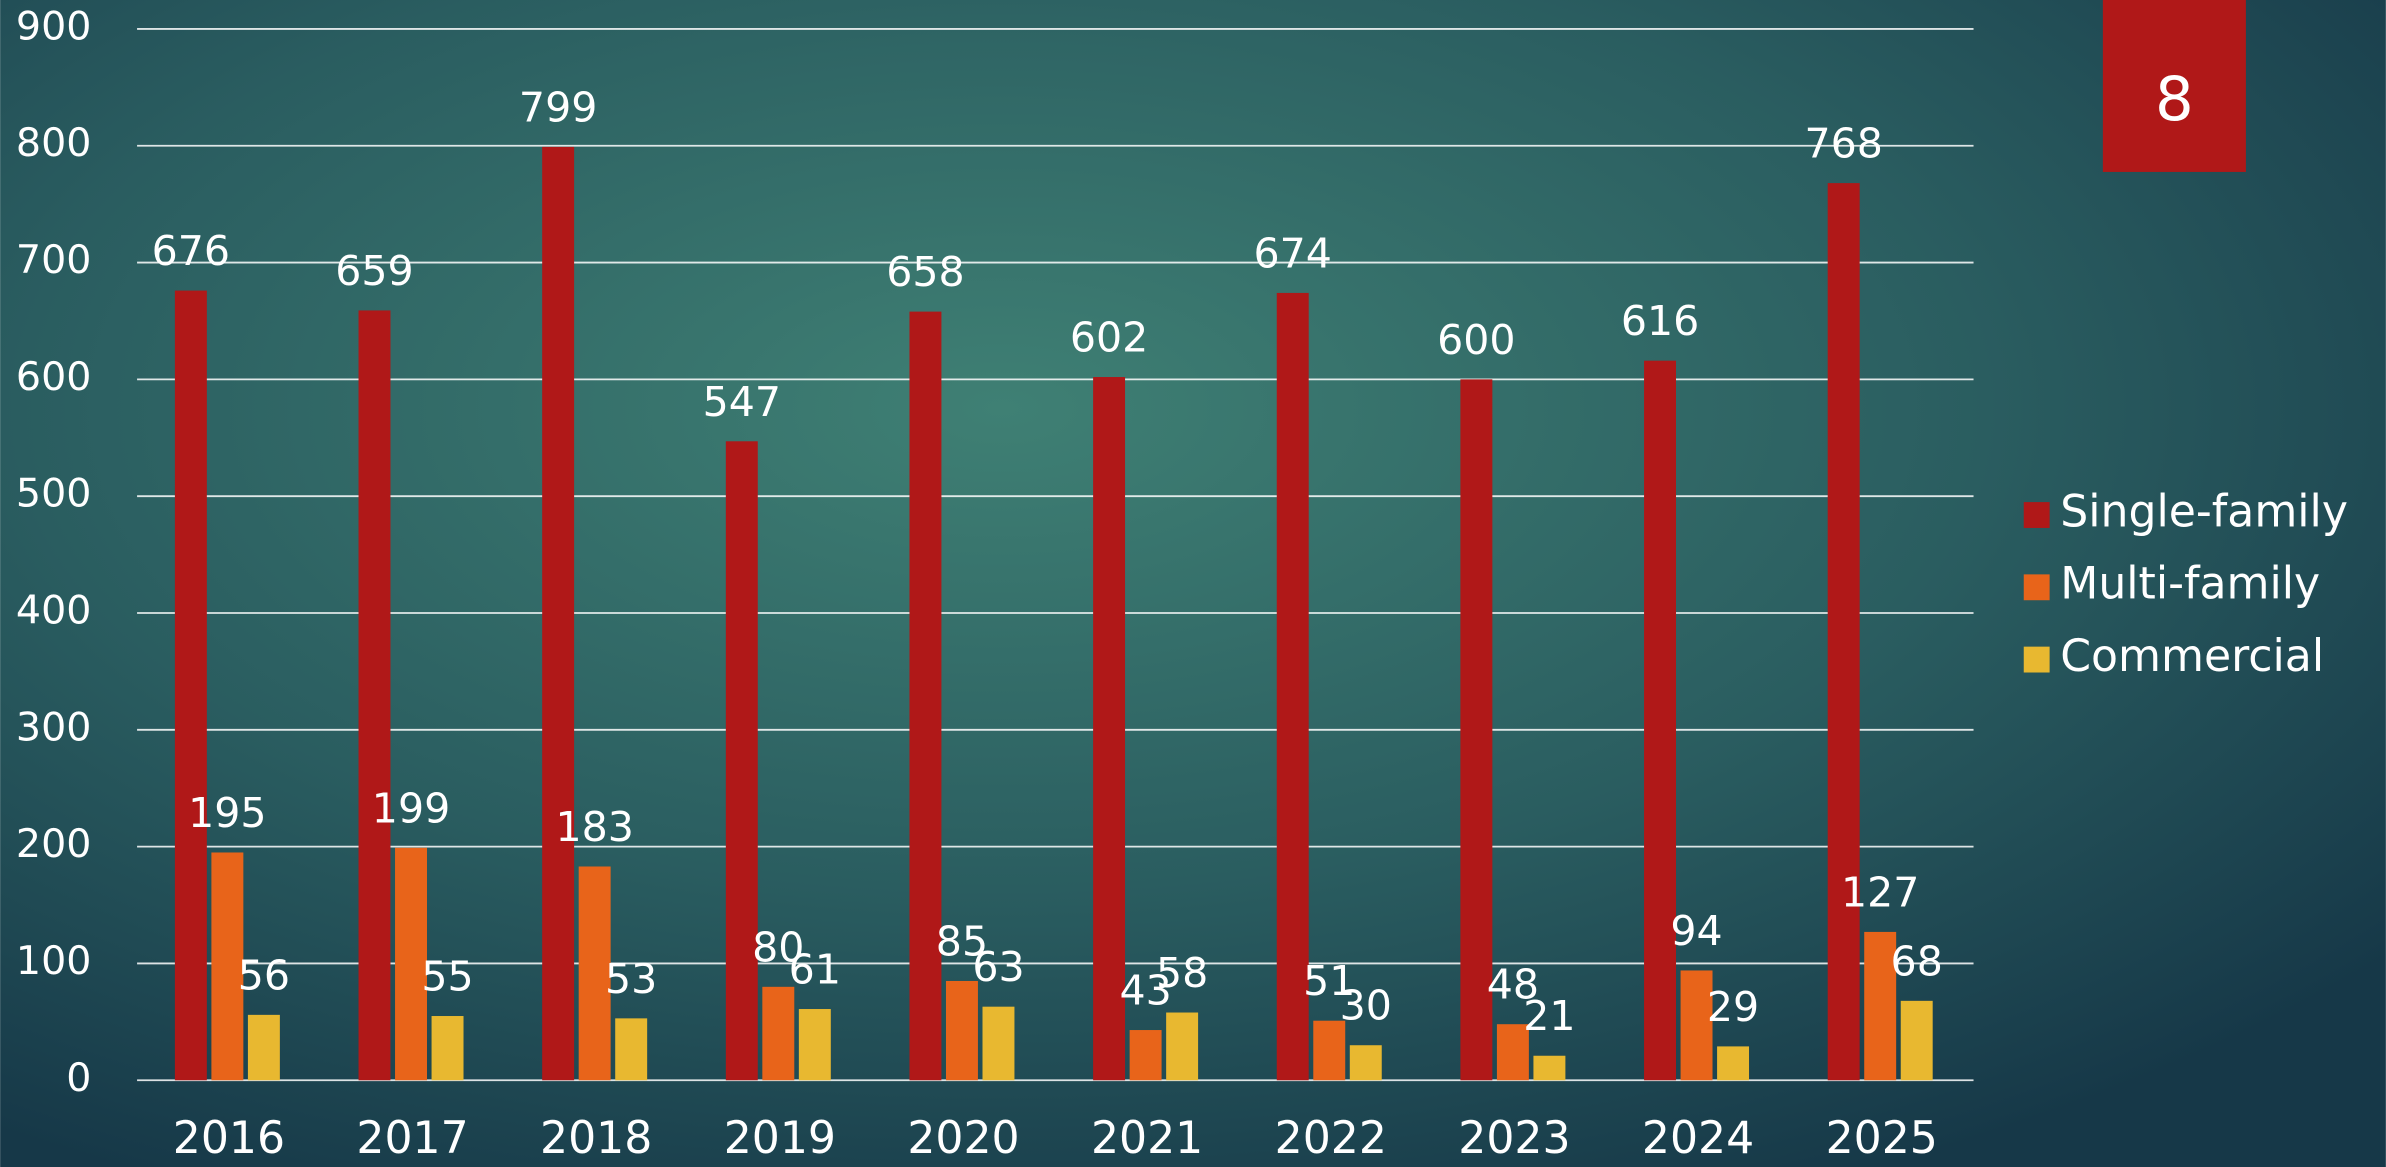 This screenshot has height=1167, width=2386. What do you see at coordinates (962, 941) in the screenshot?
I see `data-label: 85` at bounding box center [962, 941].